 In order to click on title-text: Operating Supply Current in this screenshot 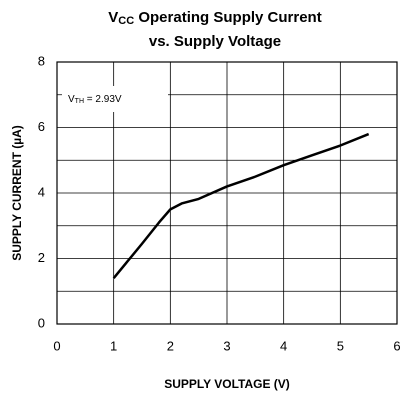, I will do `click(228, 17)`.